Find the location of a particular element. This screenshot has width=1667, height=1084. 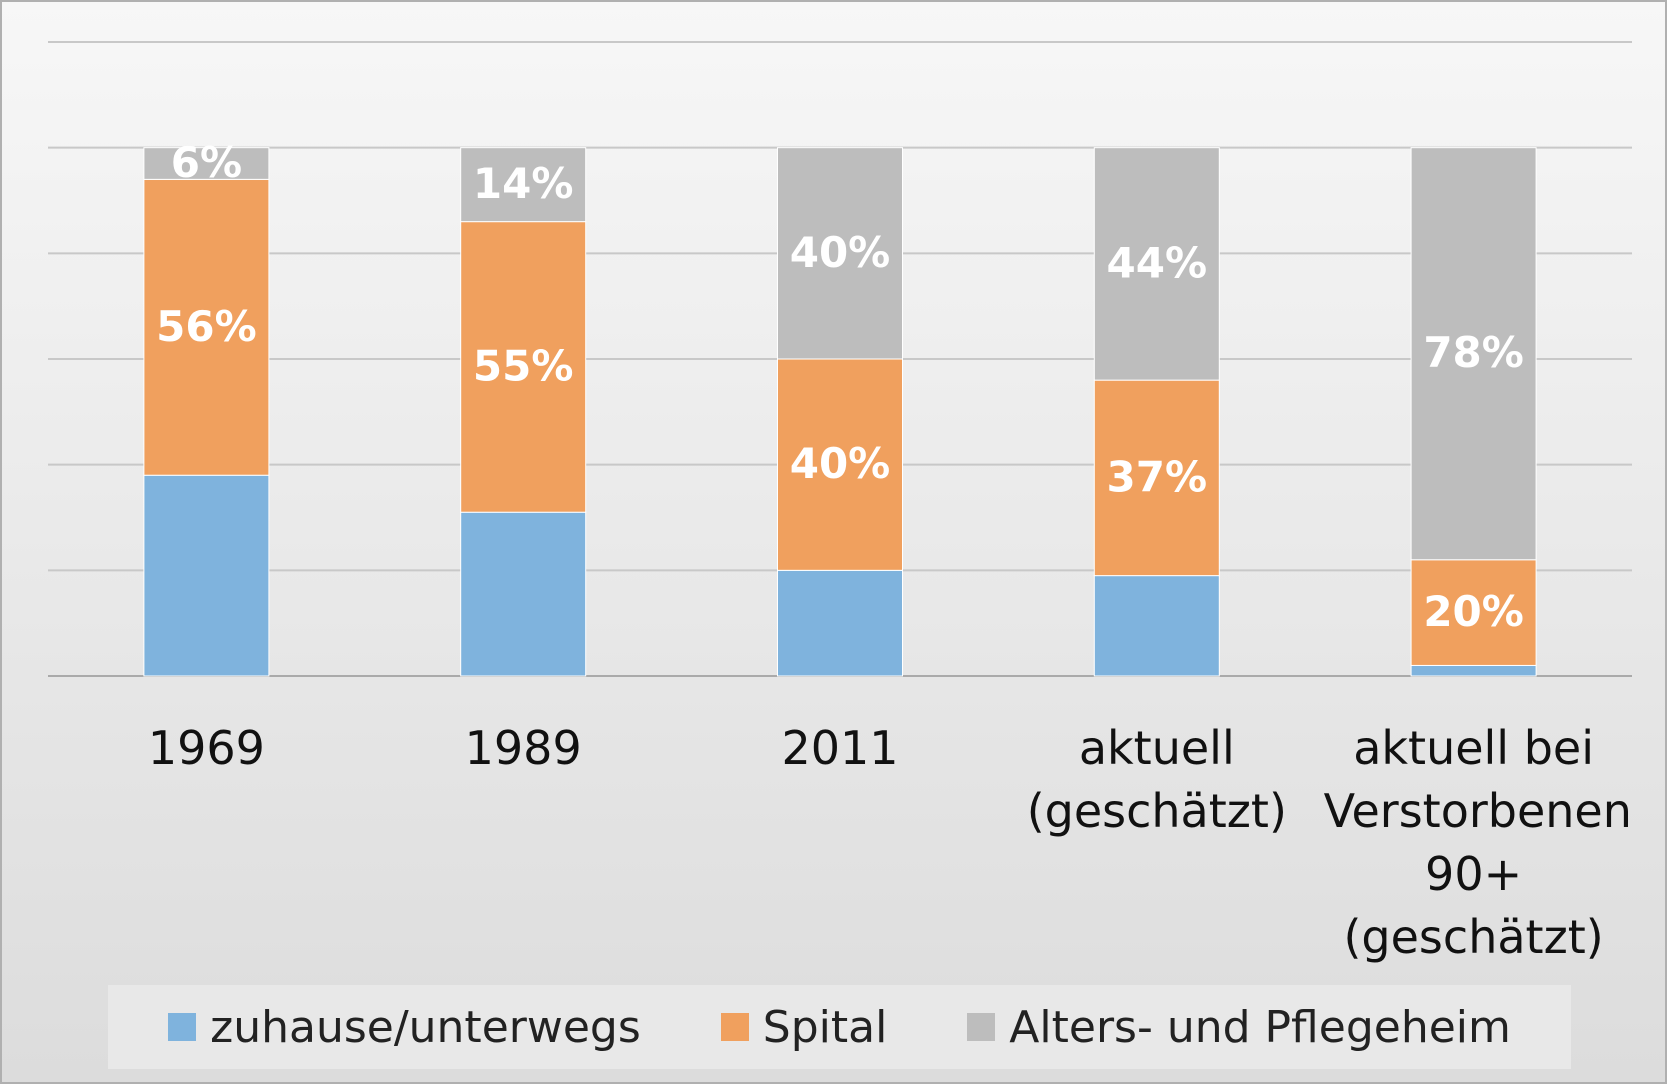

x-tick-label: 1969 is located at coordinates (206, 748).